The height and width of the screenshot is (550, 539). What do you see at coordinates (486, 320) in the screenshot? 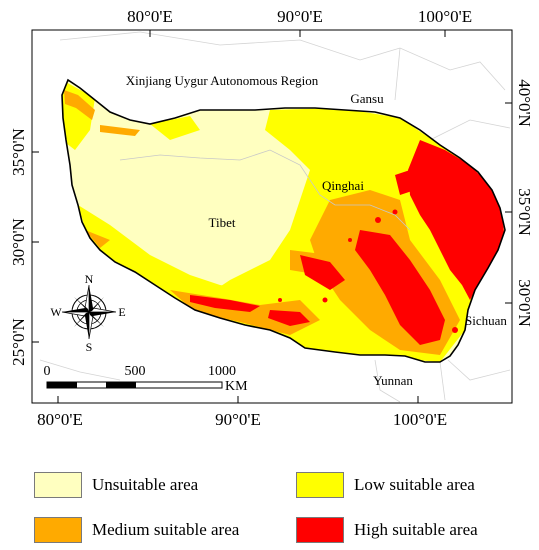
I see `region-label-sichuan: Sichuan` at bounding box center [486, 320].